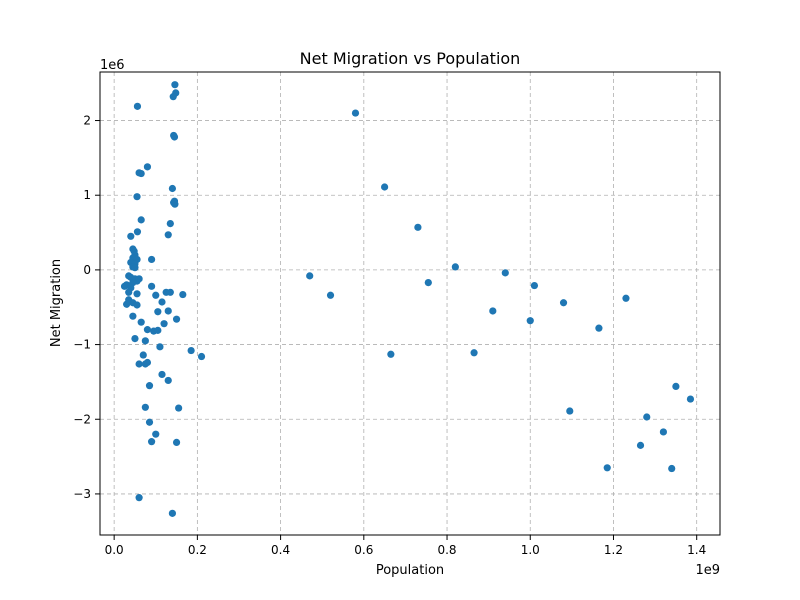 Image resolution: width=800 pixels, height=600 pixels. What do you see at coordinates (112, 65) in the screenshot?
I see `y-axis-multiplier: 1e6` at bounding box center [112, 65].